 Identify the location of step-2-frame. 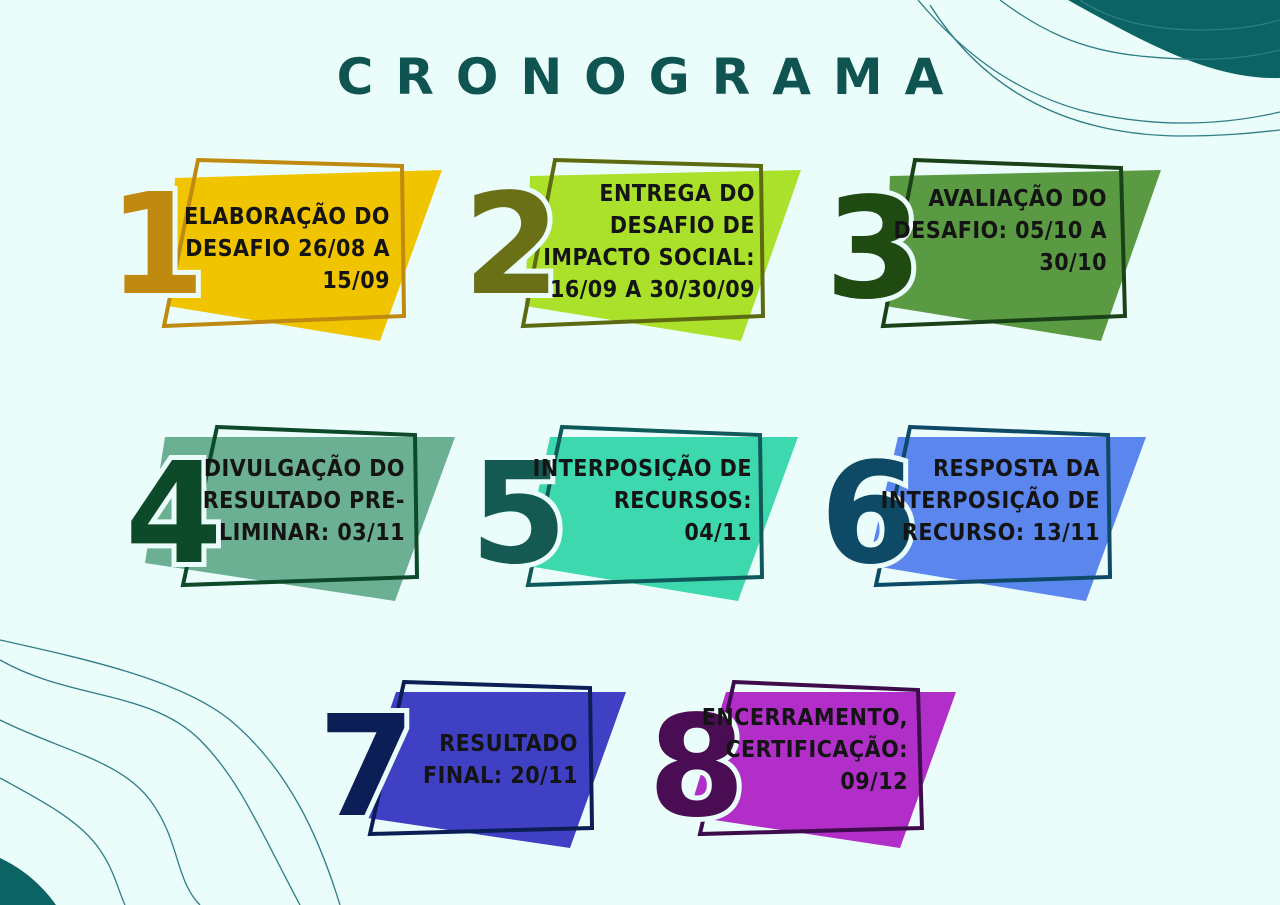
(643, 243).